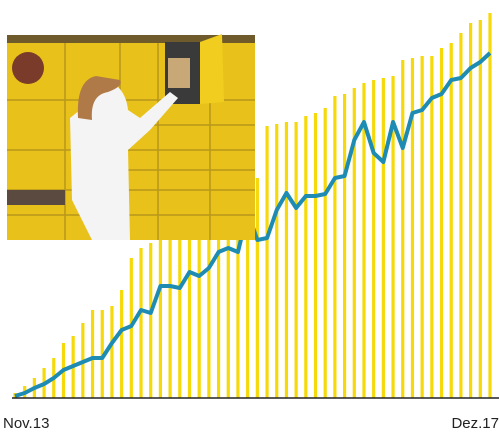 The image size is (499, 437). Describe the element at coordinates (131, 39) in the screenshot. I see `photo-top` at that location.